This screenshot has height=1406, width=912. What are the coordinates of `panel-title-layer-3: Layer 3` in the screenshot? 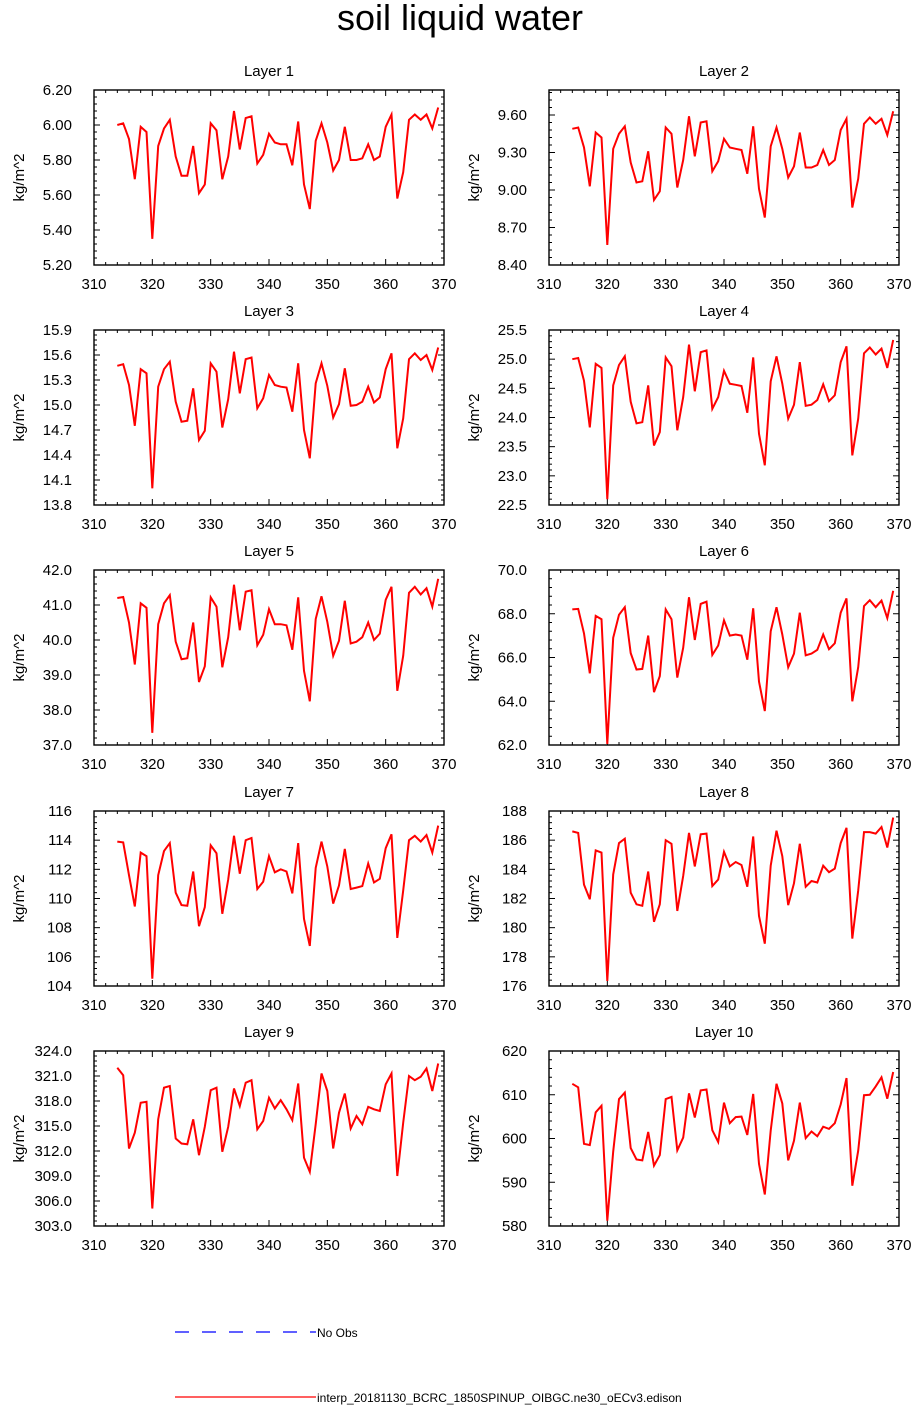 It's located at (269, 311).